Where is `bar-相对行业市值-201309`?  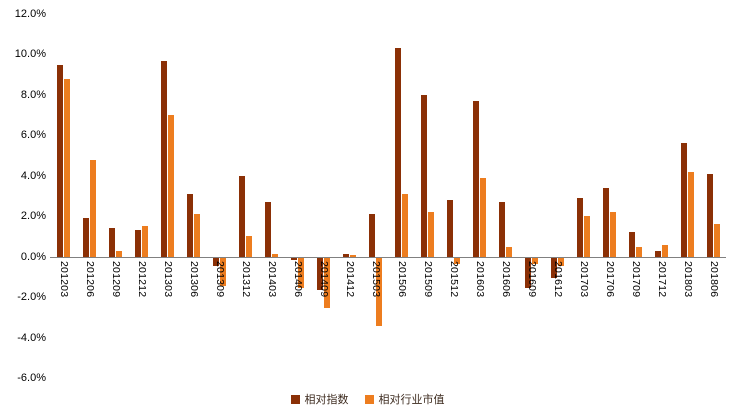
bar-相对行业市值-201309 is located at coordinates (222, 271).